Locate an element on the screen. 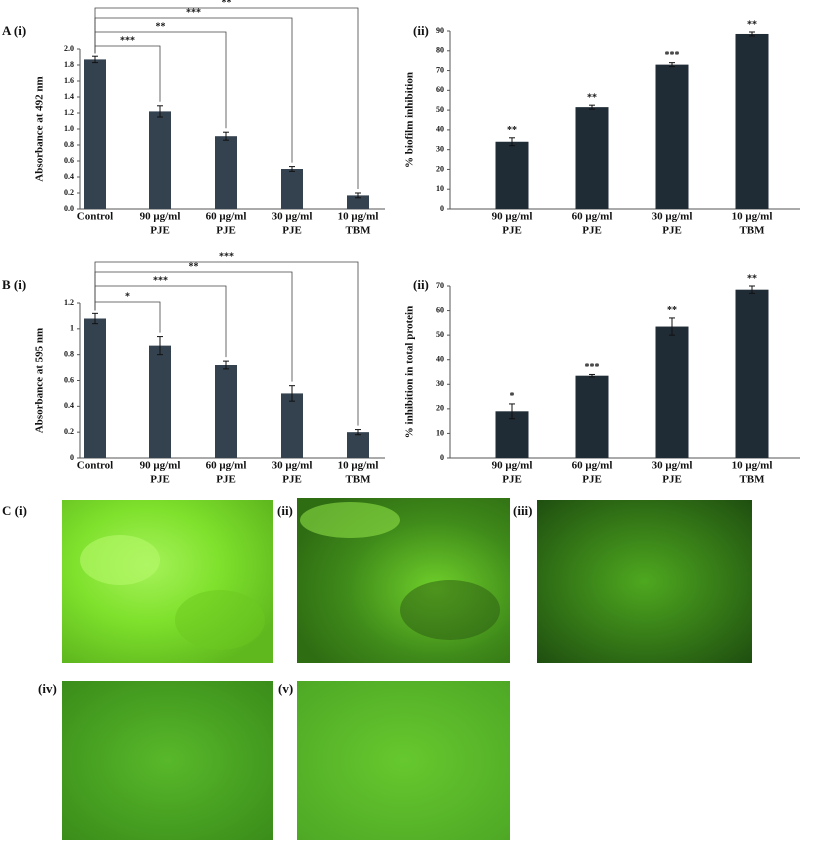 Image resolution: width=813 pixels, height=847 pixels. y-tick-label: 1 is located at coordinates (72, 328).